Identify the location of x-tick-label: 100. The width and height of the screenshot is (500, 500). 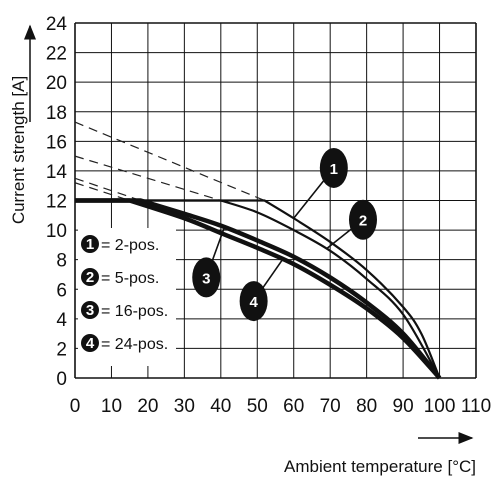
(440, 406).